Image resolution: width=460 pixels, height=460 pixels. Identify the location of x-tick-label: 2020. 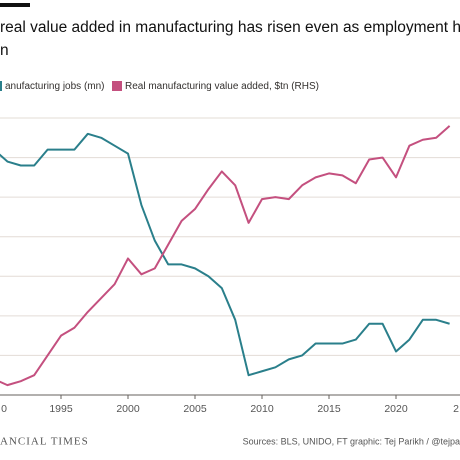
(396, 409).